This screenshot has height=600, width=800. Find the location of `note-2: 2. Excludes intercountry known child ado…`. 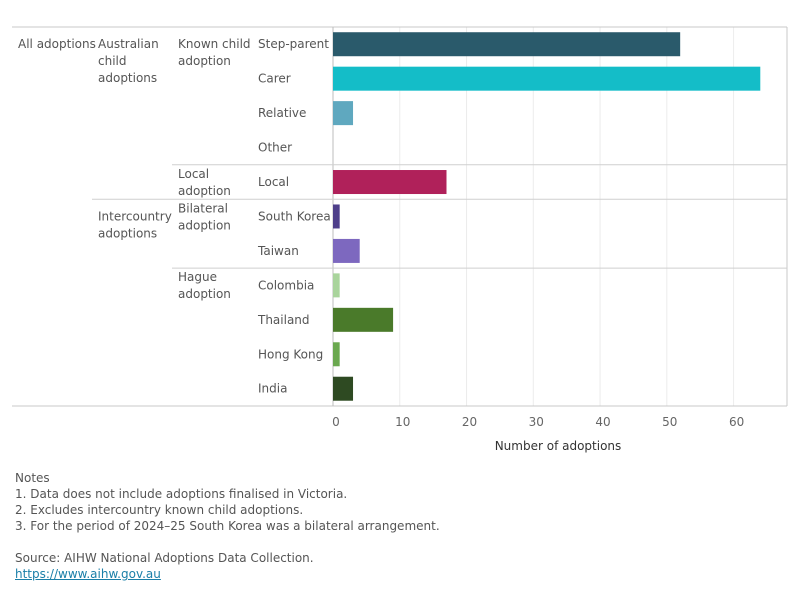

note-2: 2. Excludes intercountry known child ado… is located at coordinates (159, 510).